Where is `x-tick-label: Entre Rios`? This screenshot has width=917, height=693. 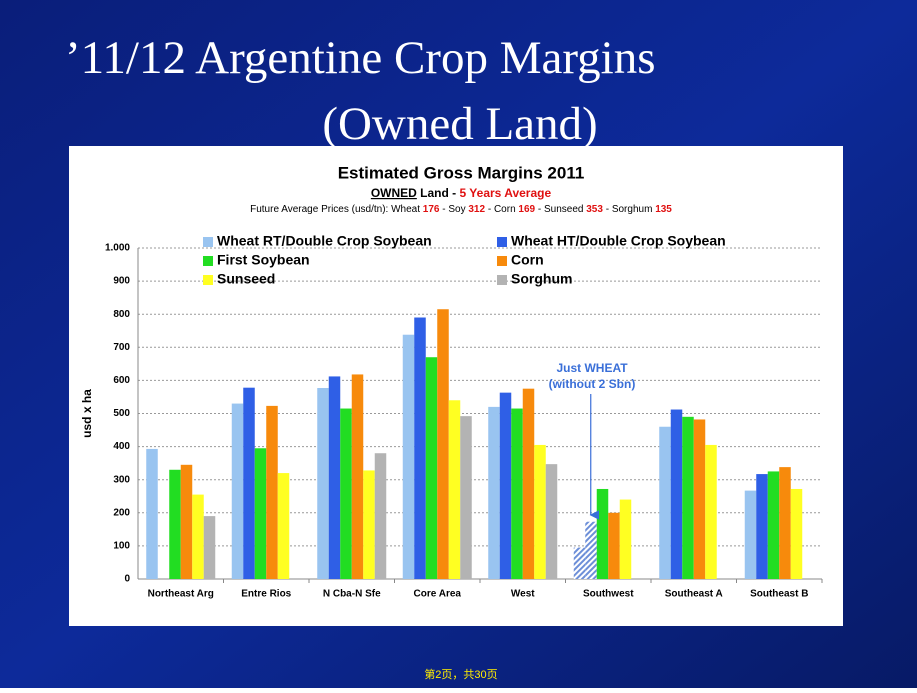
x-tick-label: Entre Rios is located at coordinates (266, 594).